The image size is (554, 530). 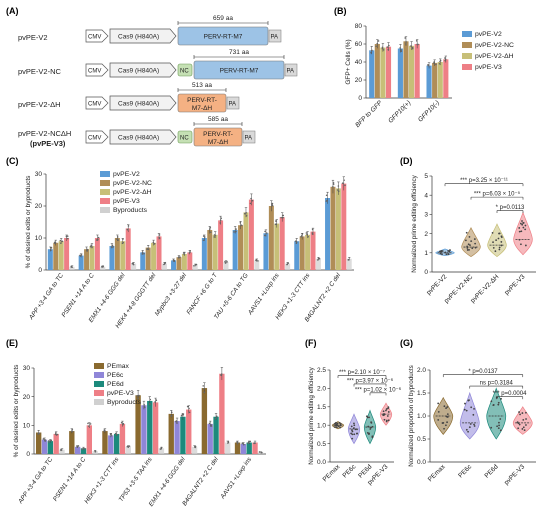 What do you see at coordinates (426, 215) in the screenshot?
I see `y-tick-label: 3` at bounding box center [426, 215].